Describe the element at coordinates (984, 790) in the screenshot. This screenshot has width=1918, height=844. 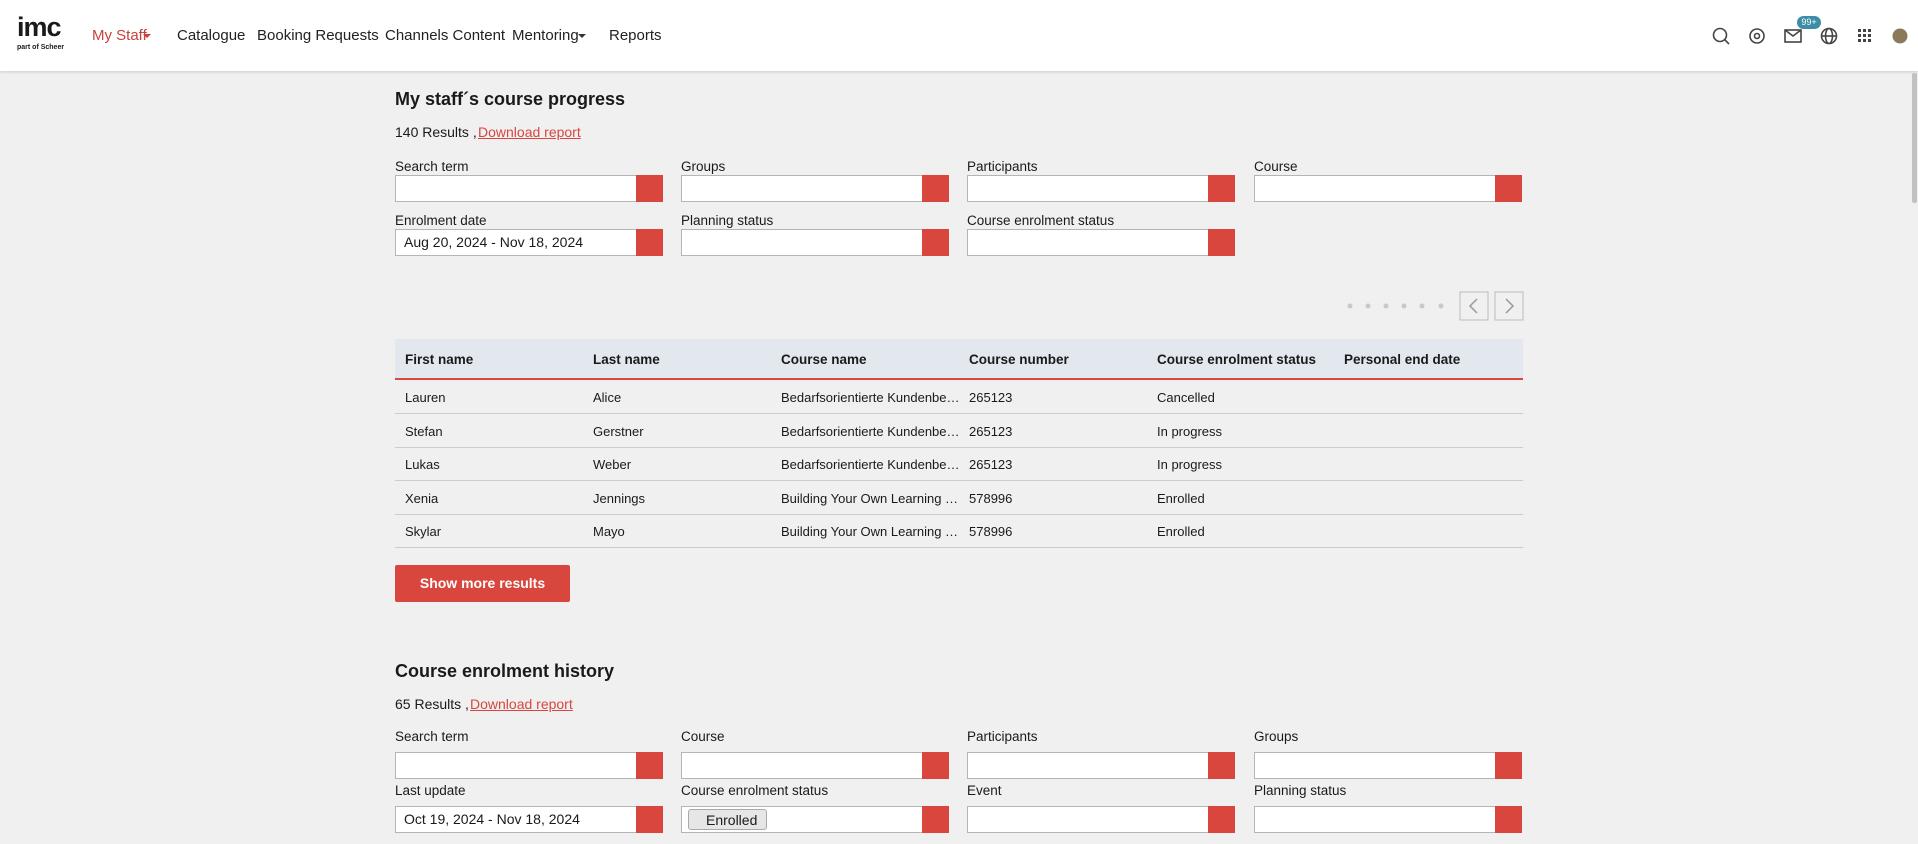
I see `filter-label: Event` at that location.